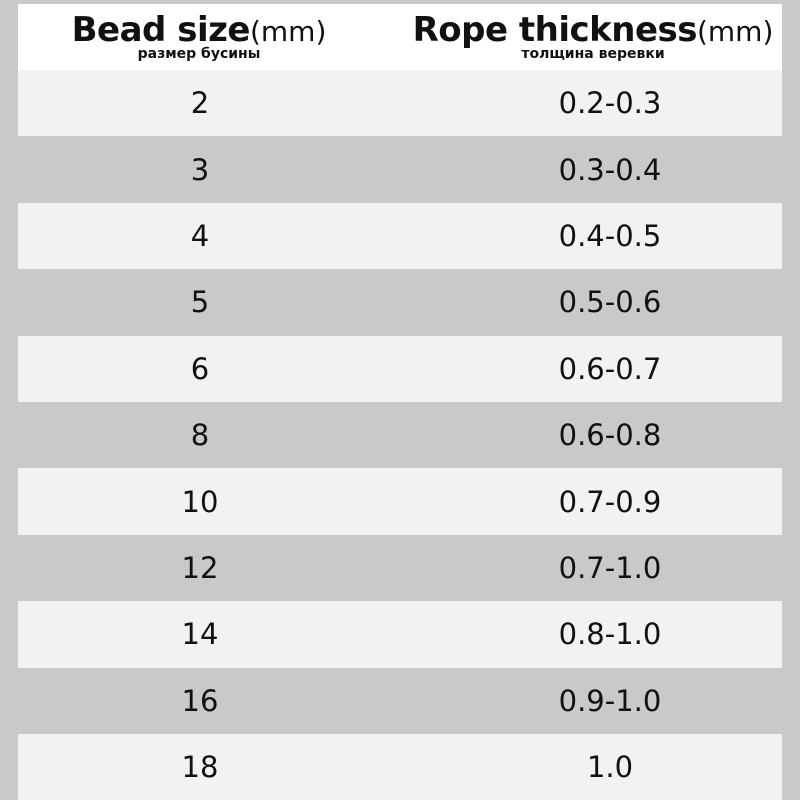 This screenshot has width=800, height=800. I want to click on table-row: 6 0.6-0.7, so click(400, 368).